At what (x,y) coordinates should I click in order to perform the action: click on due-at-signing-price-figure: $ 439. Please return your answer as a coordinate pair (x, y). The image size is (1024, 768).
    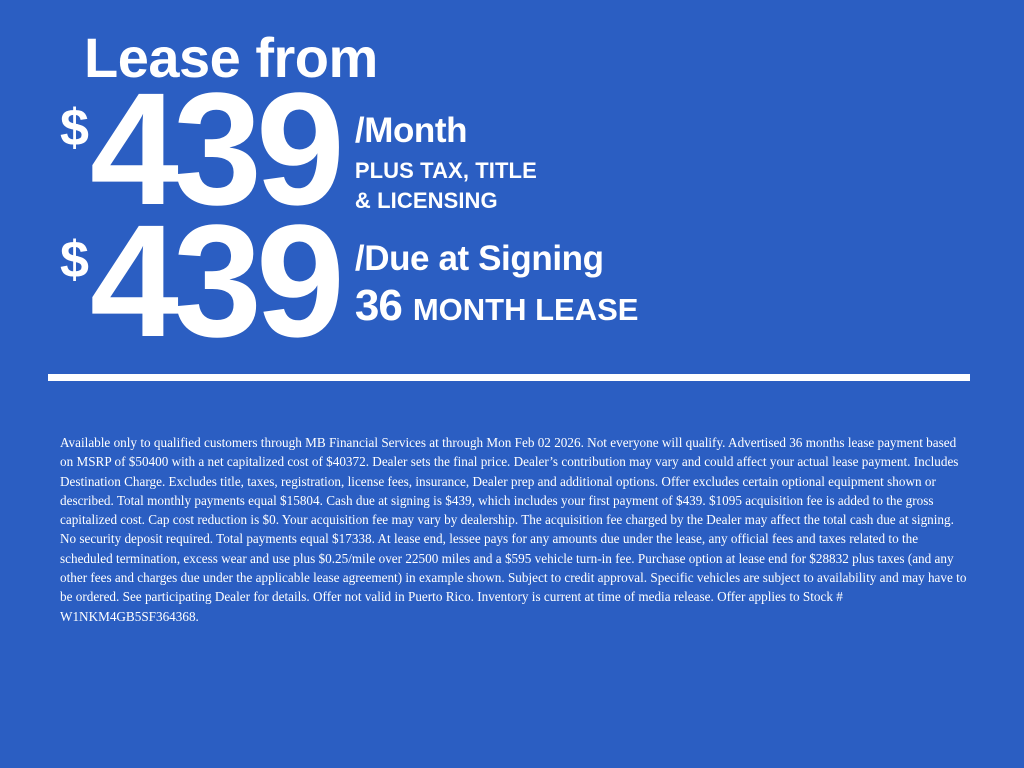
    Looking at the image, I should click on (202, 280).